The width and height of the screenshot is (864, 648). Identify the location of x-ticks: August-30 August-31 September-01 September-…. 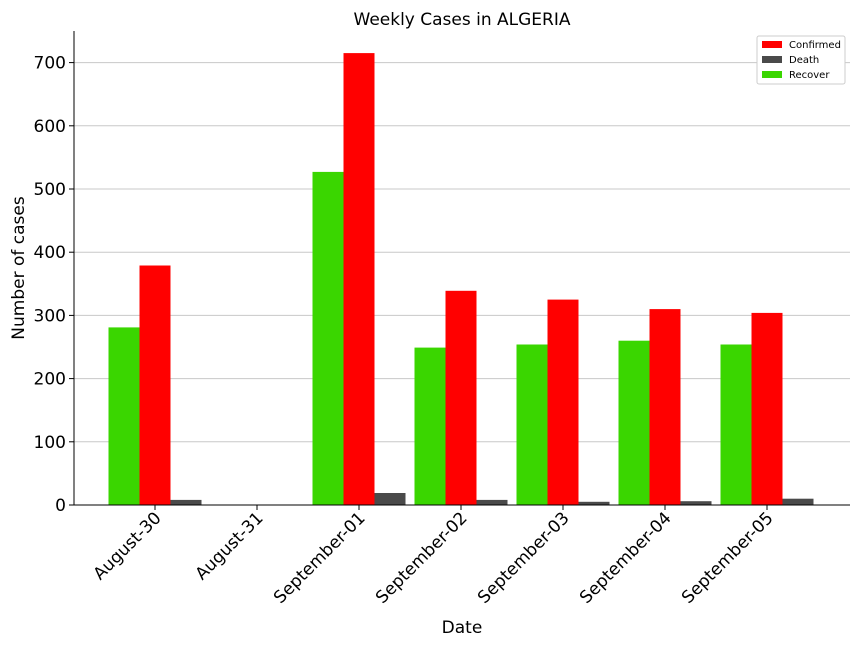
(434, 556).